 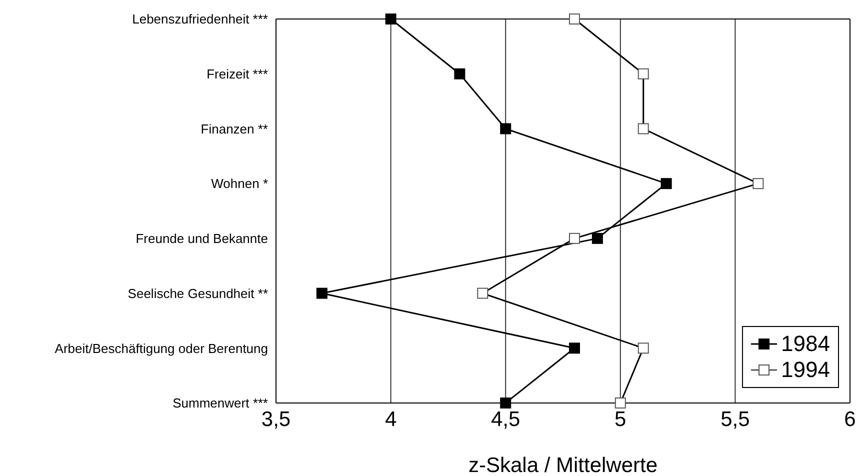 I want to click on y-tick-label: Seelische Gesundheit **, so click(x=198, y=293).